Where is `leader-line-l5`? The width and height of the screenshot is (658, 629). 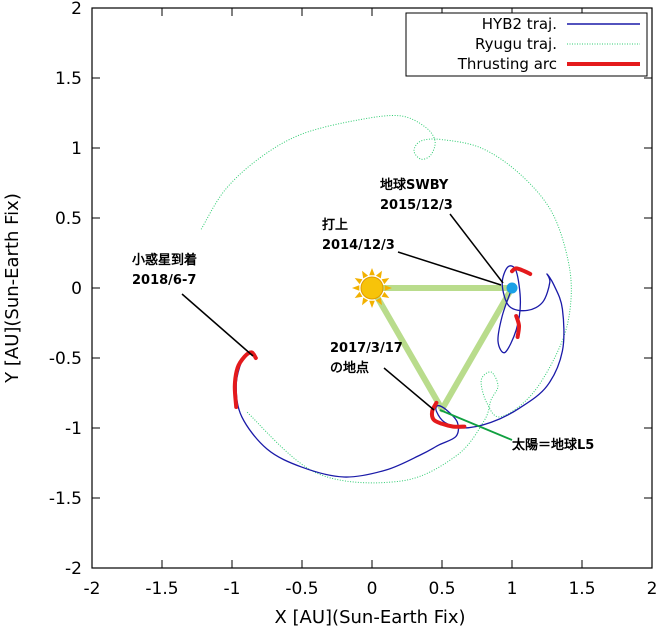 leader-line-l5 is located at coordinates (476, 425).